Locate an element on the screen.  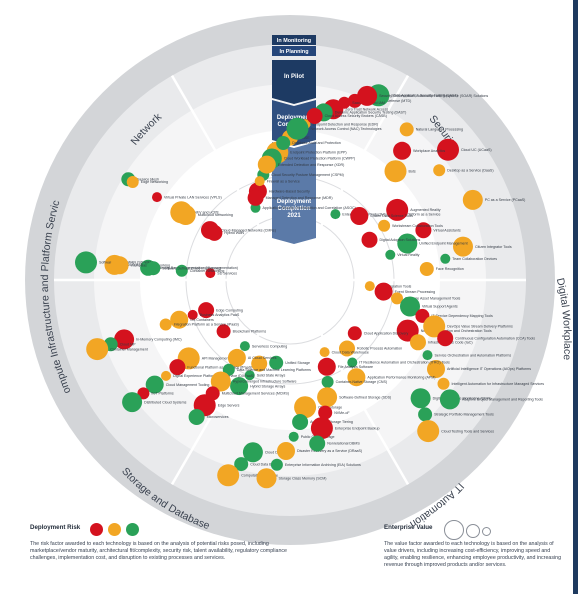
tech-item: Object Storage is located at coordinates (318, 407).